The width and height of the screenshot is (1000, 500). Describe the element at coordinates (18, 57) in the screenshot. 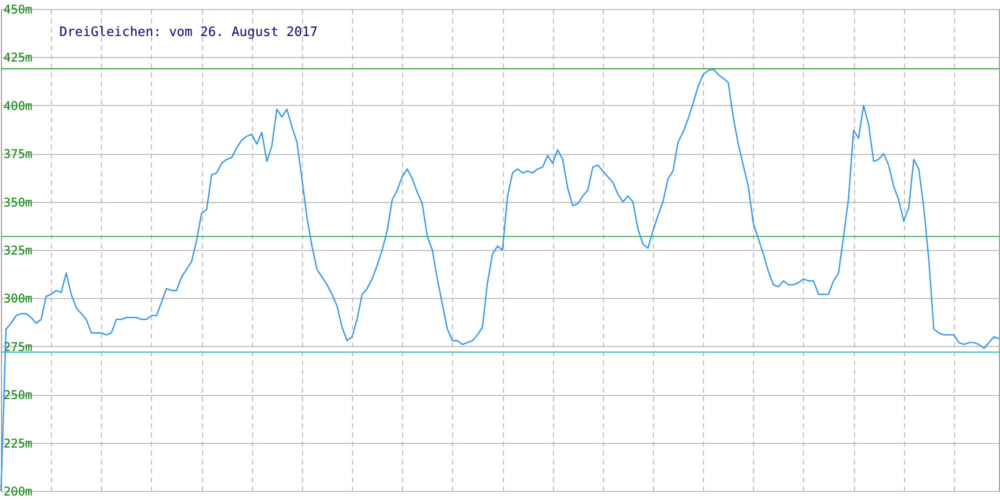

I see `y-tick-label: 425m` at that location.